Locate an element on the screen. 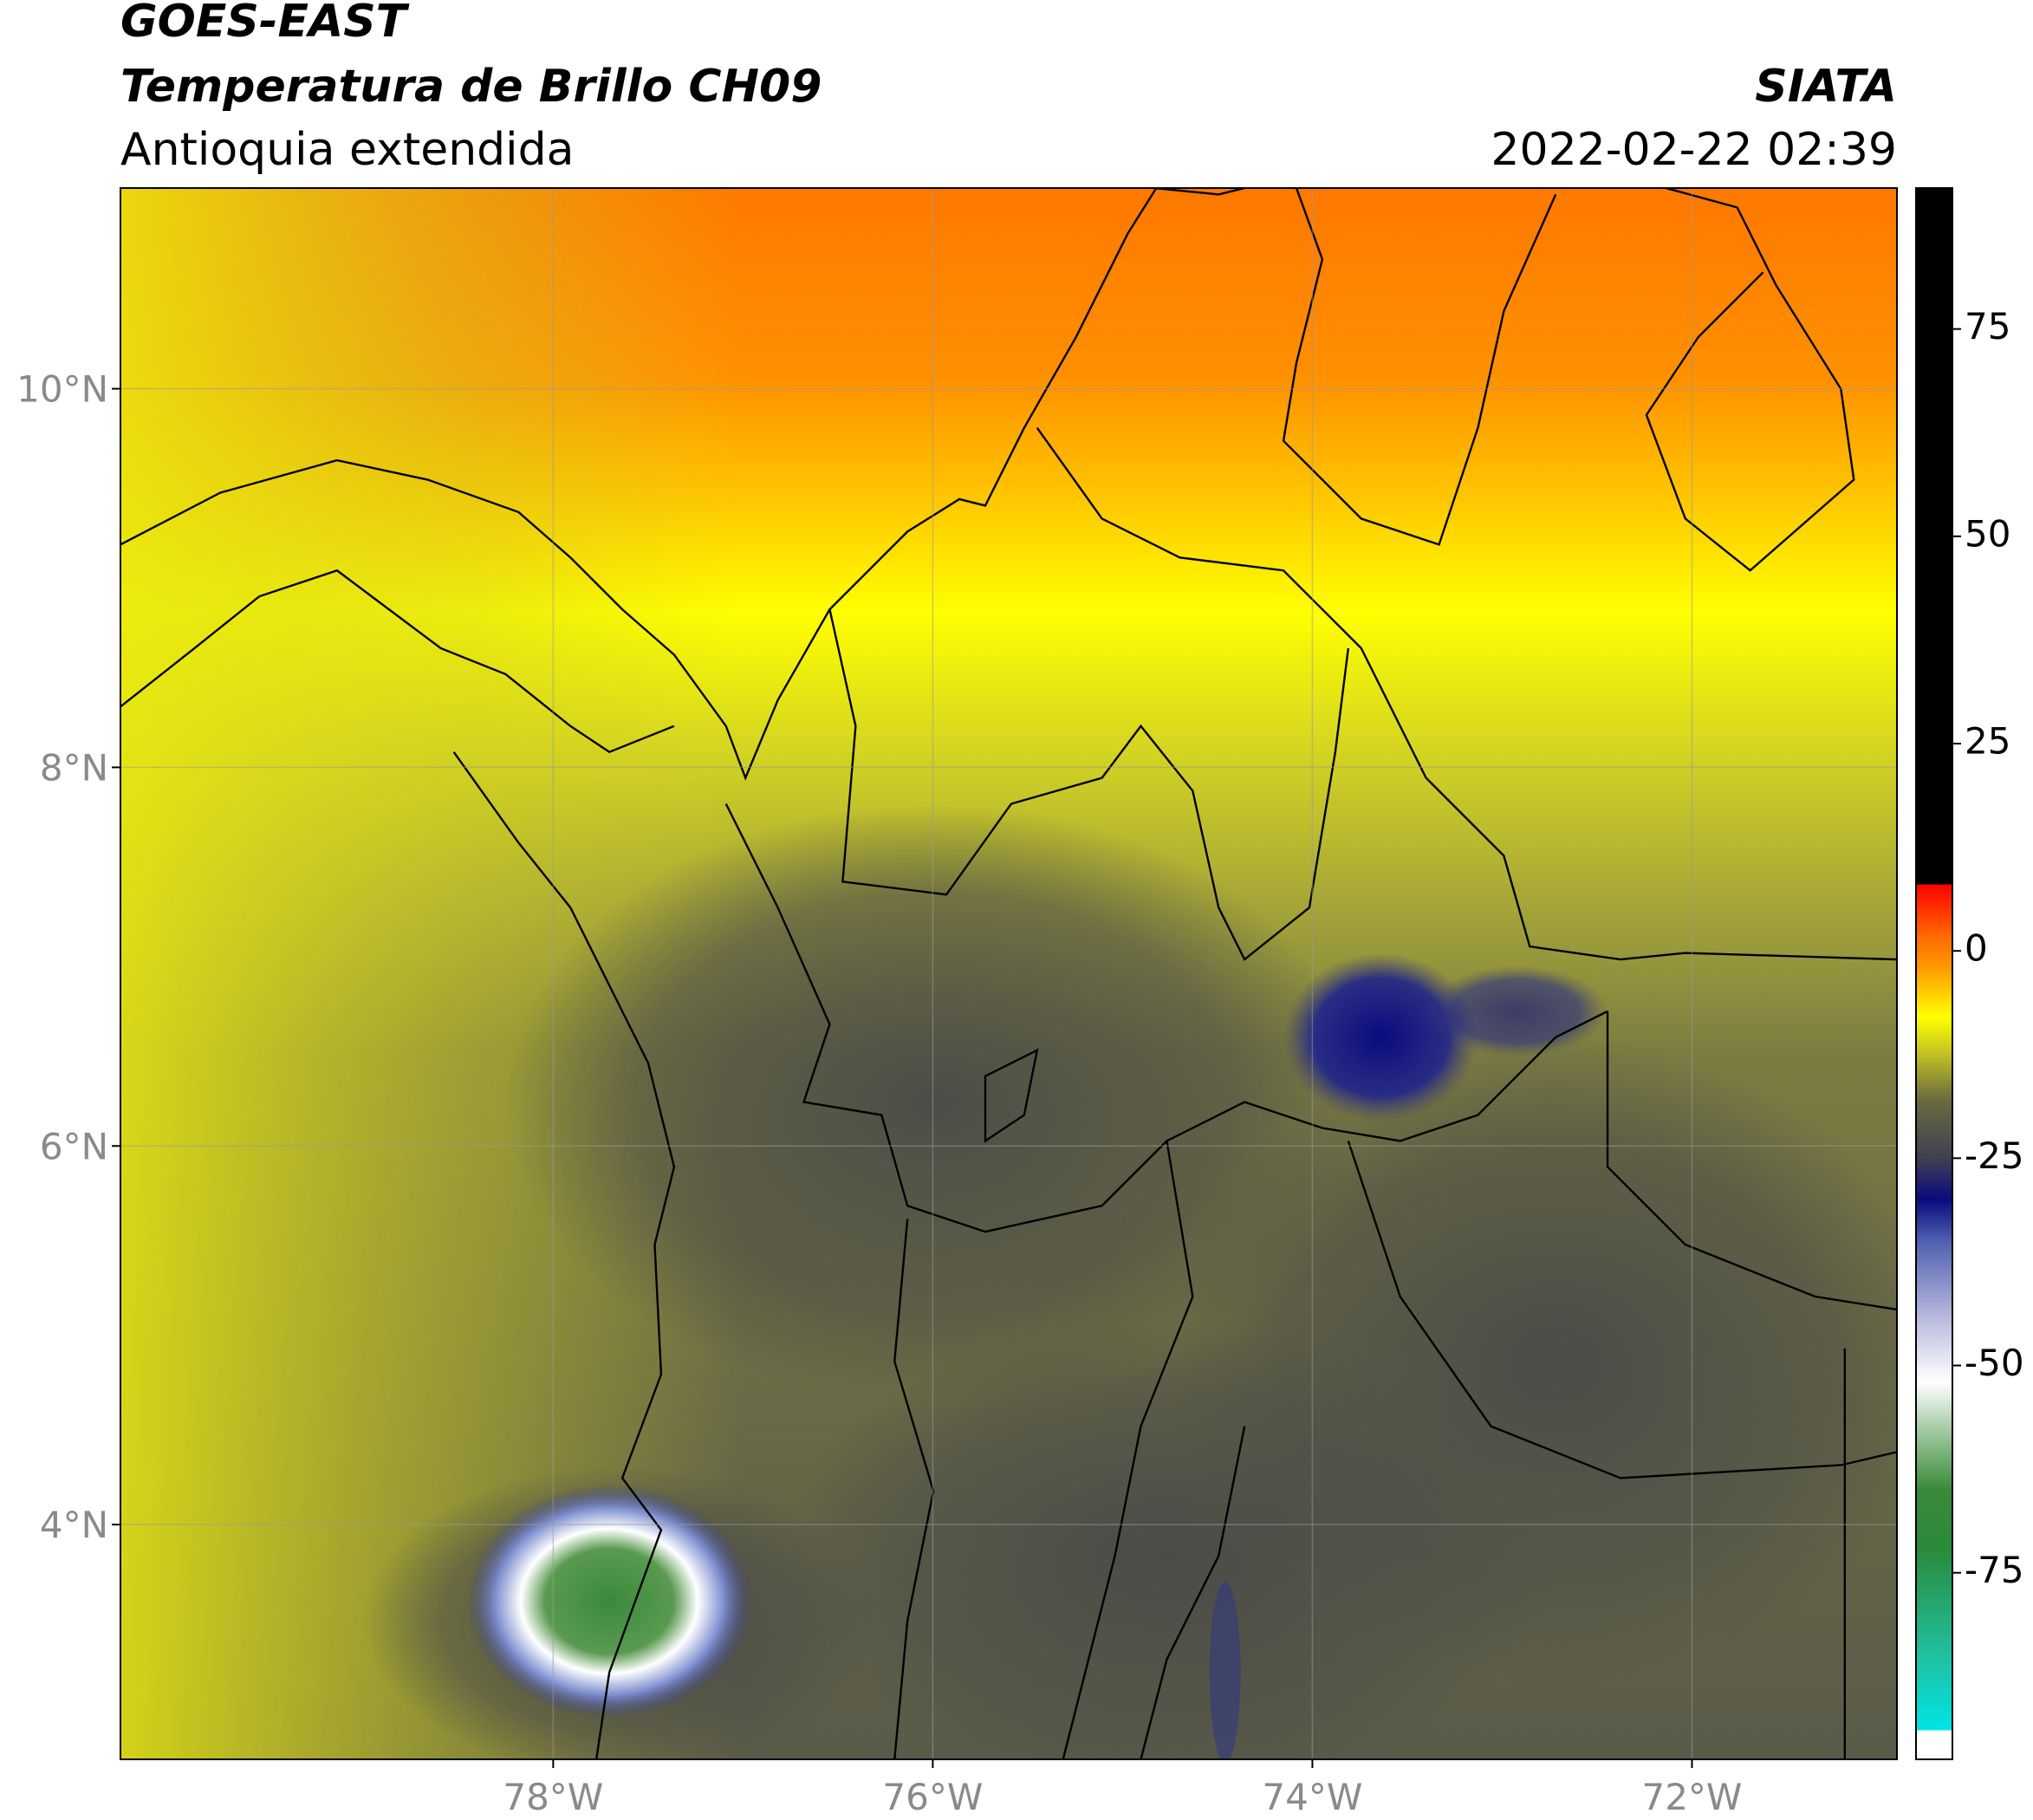  source: SIATA is located at coordinates (1826, 87).